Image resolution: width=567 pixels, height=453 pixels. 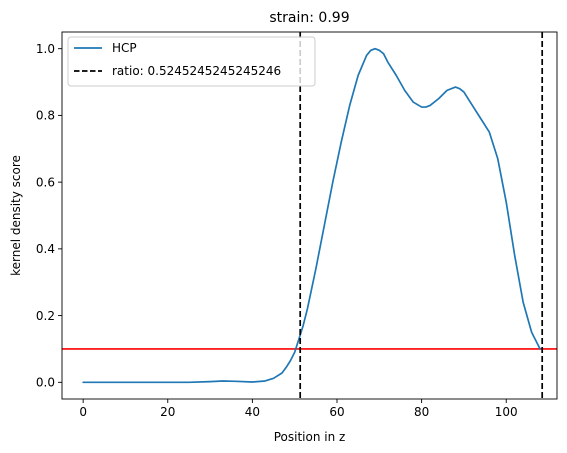 I want to click on x-tick-label: 100, so click(x=506, y=412).